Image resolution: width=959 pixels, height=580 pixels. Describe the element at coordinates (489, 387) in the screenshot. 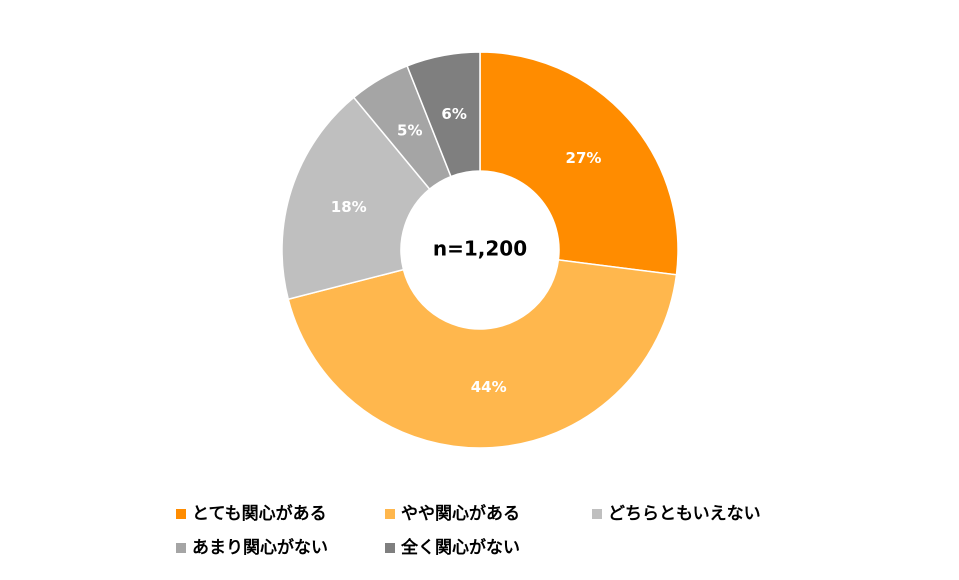

I see `data-label: 44%` at that location.